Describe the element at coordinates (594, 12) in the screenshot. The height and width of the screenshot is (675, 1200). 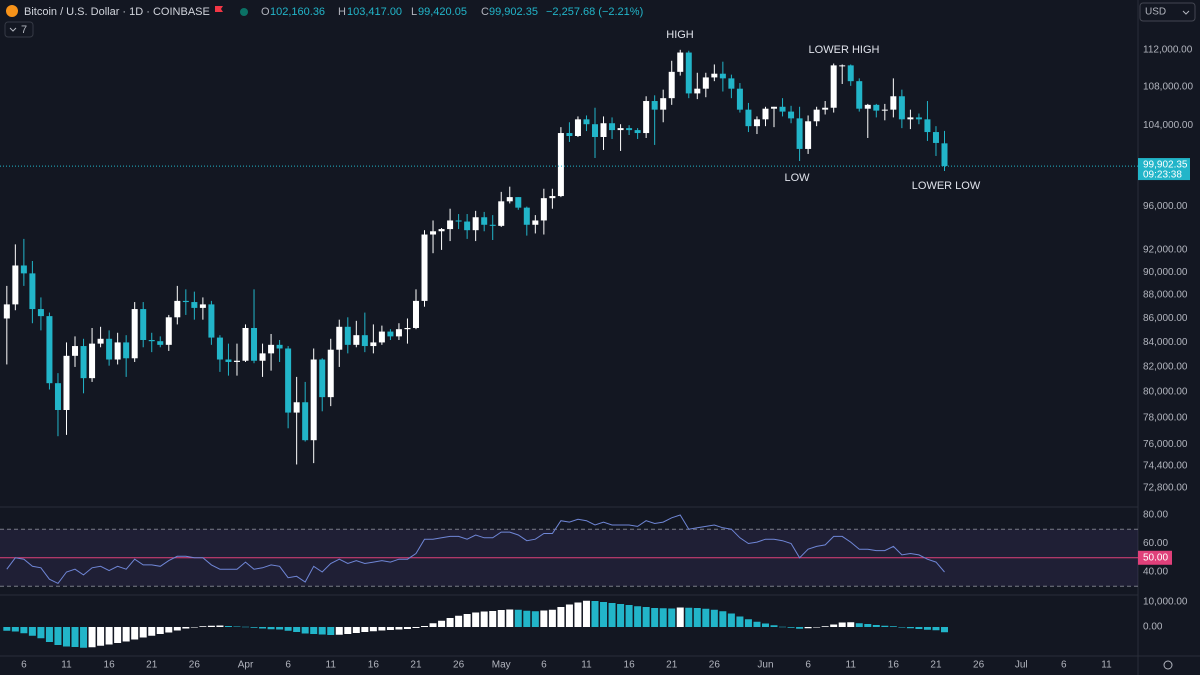
I see `change: −2,257.68 (−2.21%)` at that location.